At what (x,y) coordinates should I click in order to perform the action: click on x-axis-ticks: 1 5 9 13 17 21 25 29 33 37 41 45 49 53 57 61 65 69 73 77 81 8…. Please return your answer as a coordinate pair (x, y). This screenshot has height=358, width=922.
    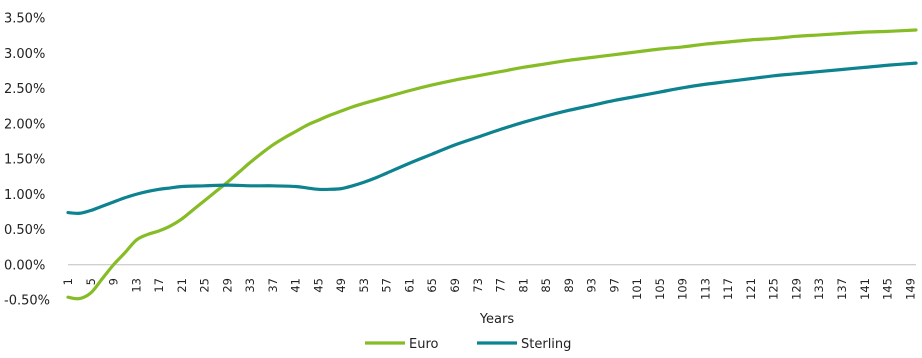
    Looking at the image, I should click on (489, 289).